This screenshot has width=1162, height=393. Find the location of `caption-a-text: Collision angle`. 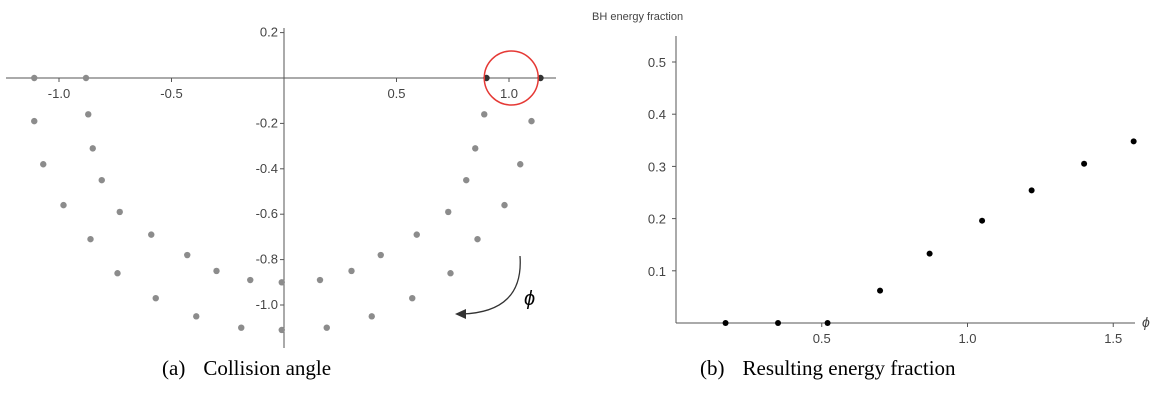

caption-a-text: Collision angle is located at coordinates (267, 368).